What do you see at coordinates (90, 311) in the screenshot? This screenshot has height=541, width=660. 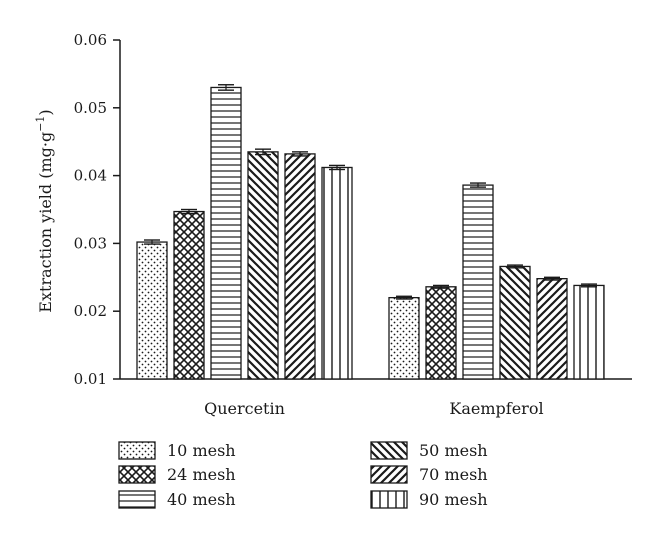 I see `y-tick-label: 0.02` at bounding box center [90, 311].